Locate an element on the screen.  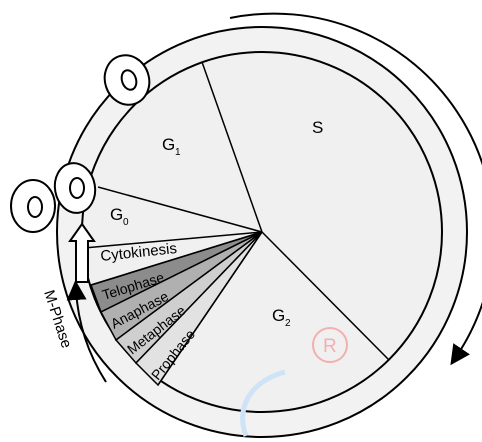
g2-phase-label: G 2 is located at coordinates (281, 317).